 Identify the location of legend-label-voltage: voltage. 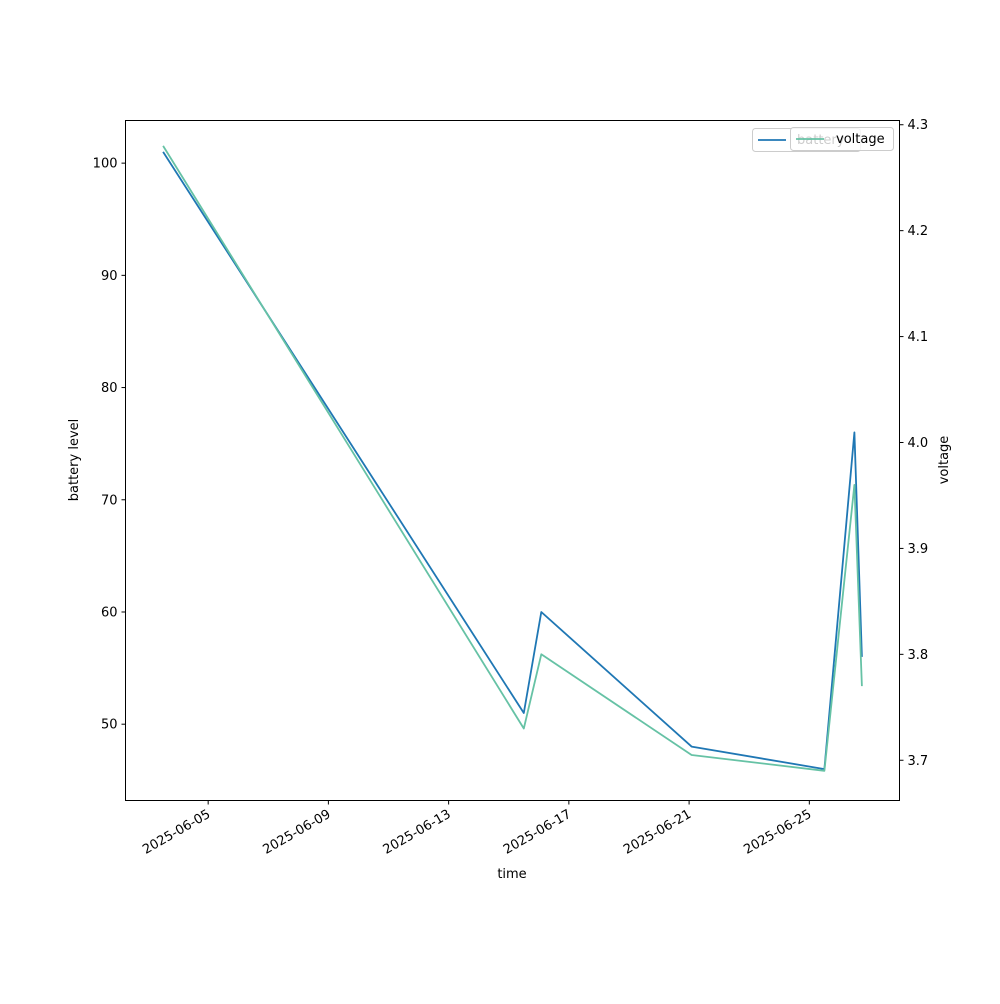
(860, 139).